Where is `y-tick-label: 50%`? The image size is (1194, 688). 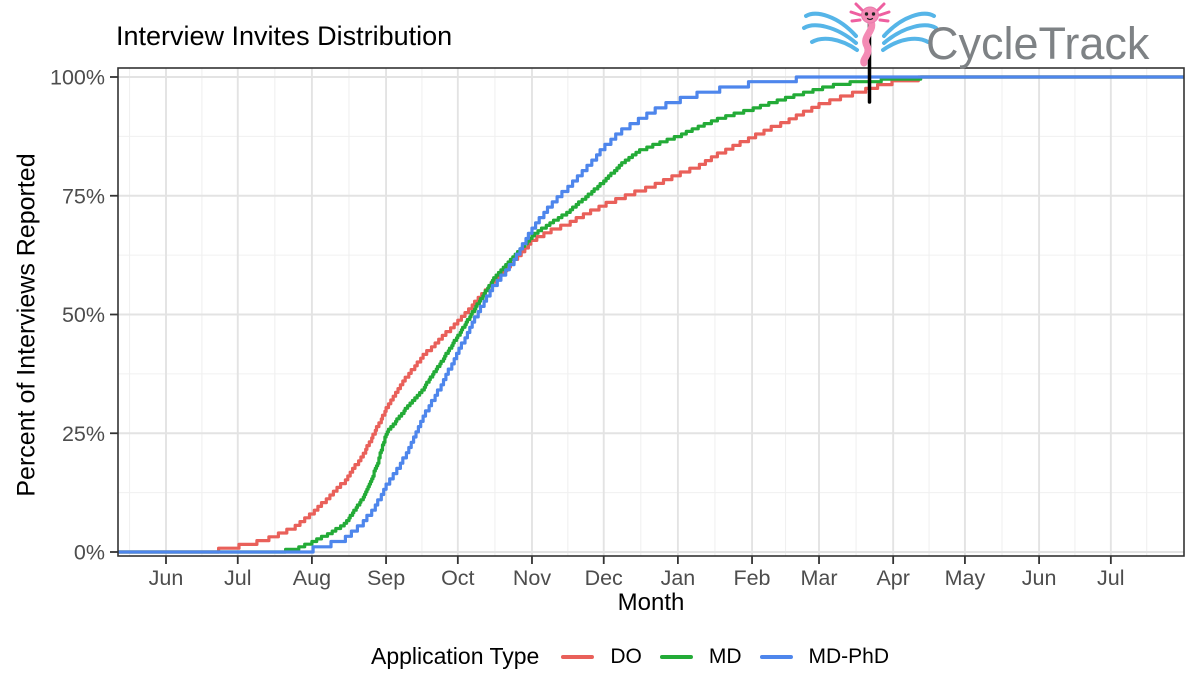
y-tick-label: 50% is located at coordinates (83, 315).